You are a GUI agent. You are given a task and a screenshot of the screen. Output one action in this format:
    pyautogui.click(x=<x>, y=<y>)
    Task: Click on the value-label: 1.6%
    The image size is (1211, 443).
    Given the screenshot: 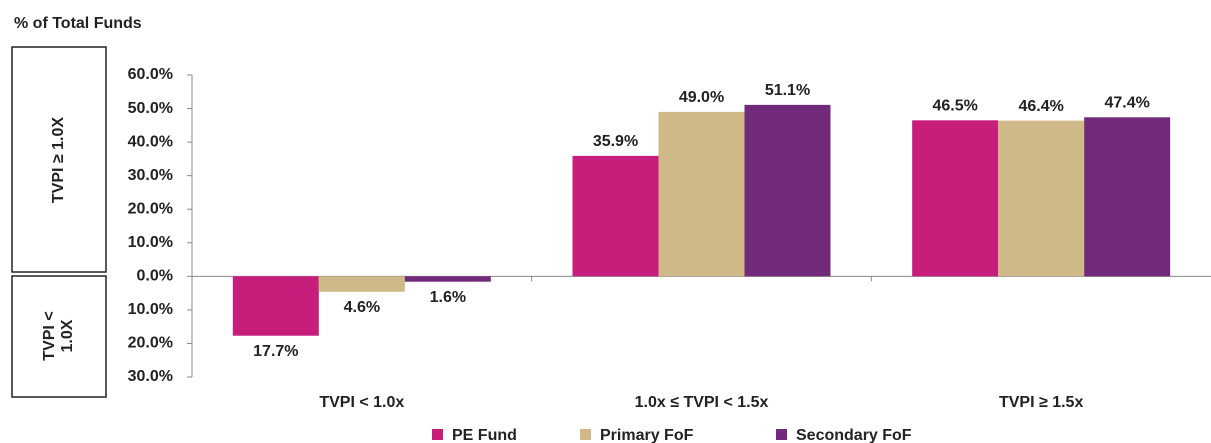 What is the action you would take?
    pyautogui.click(x=448, y=297)
    